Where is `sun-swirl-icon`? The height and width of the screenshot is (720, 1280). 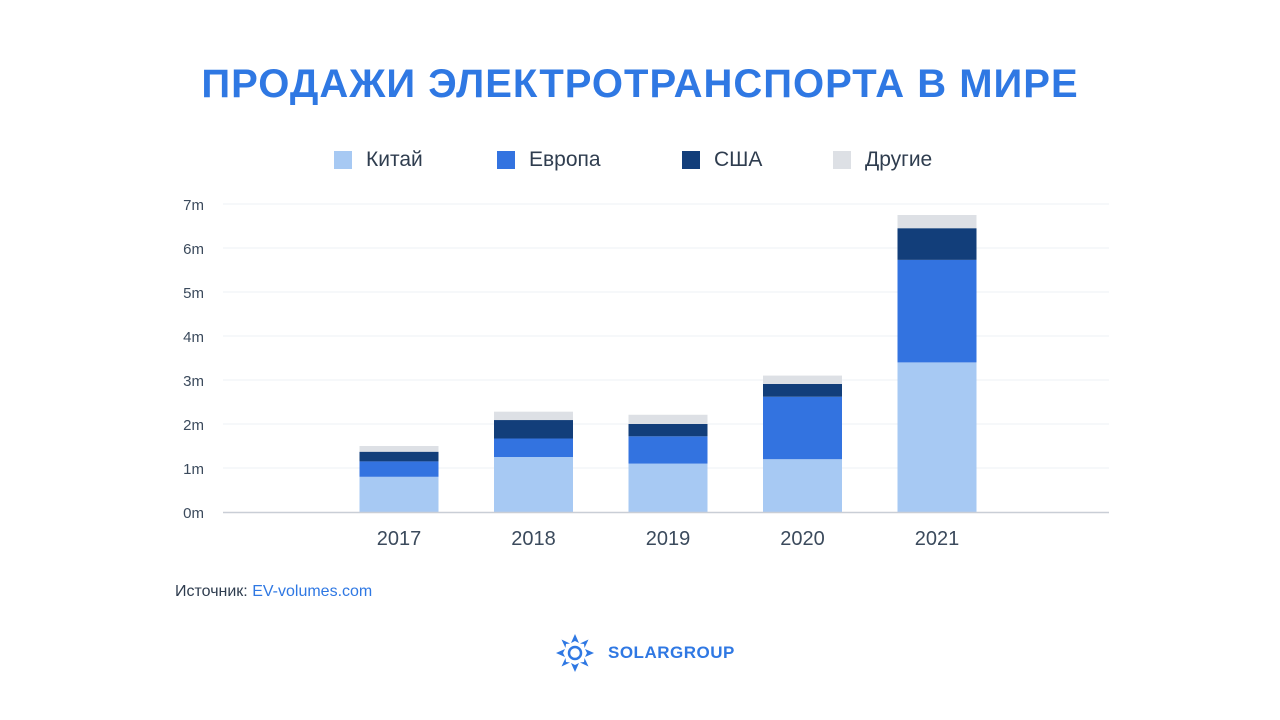
sun-swirl-icon is located at coordinates (575, 653).